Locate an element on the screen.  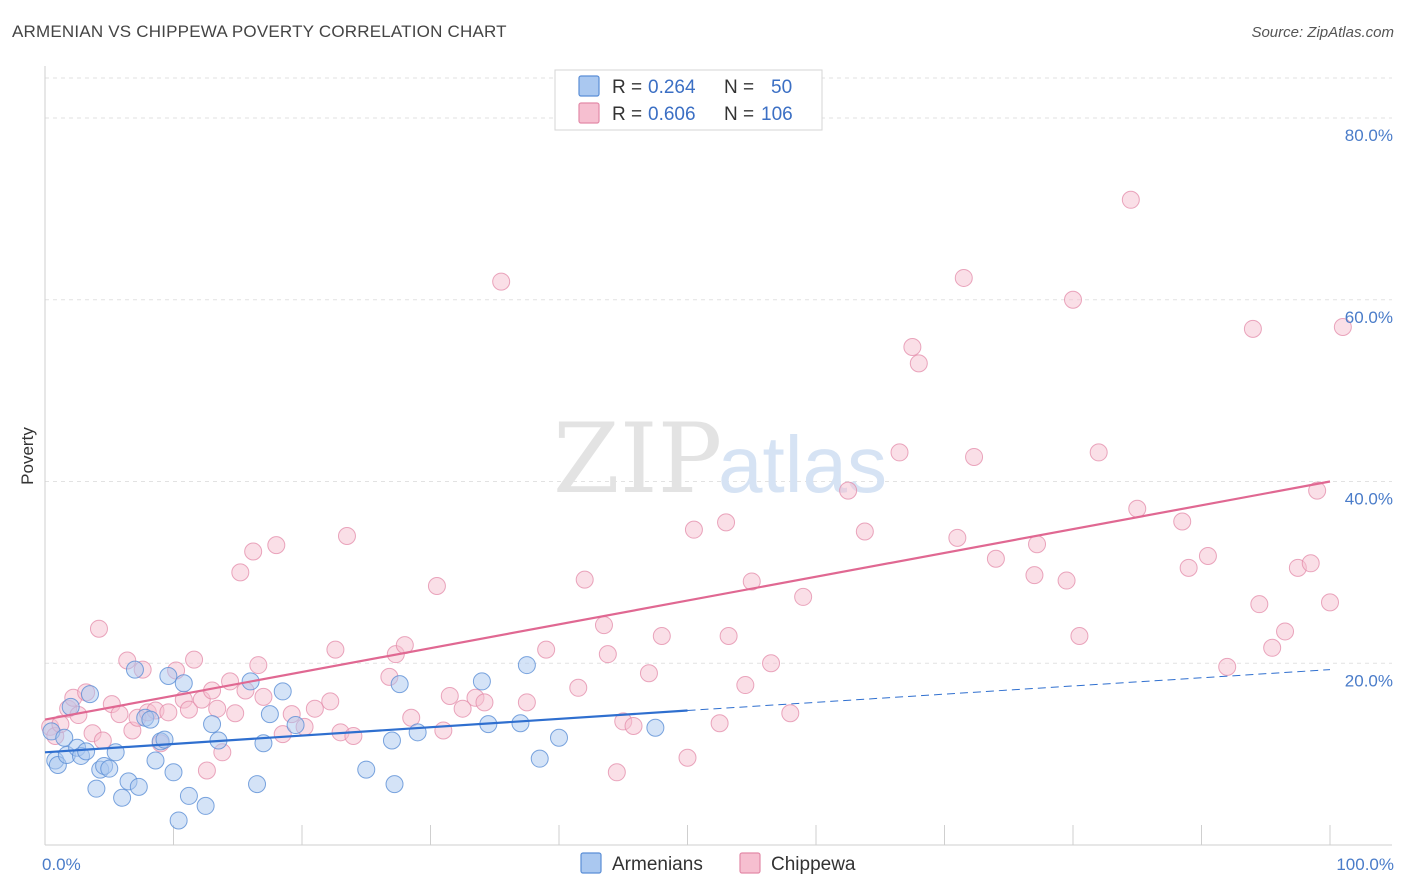
x-tick-label-min: 0.0% is located at coordinates (61, 864).